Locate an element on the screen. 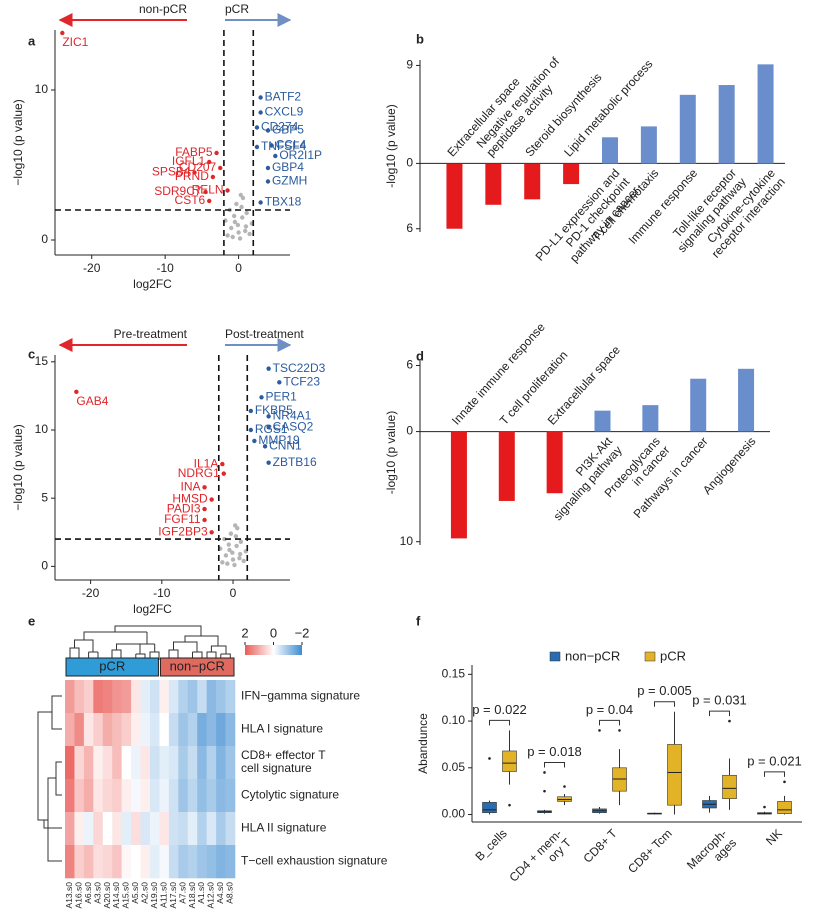  column-label: A6.s0 is located at coordinates (88, 893).